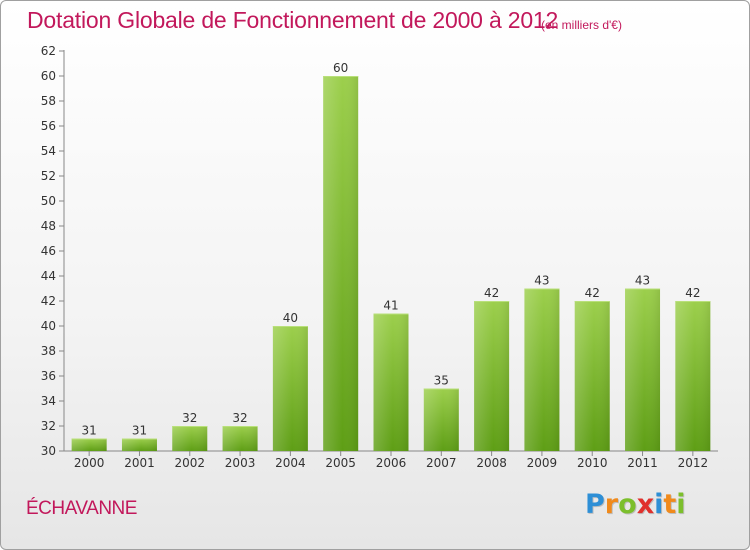  I want to click on y-tick-label: 58, so click(48, 101).